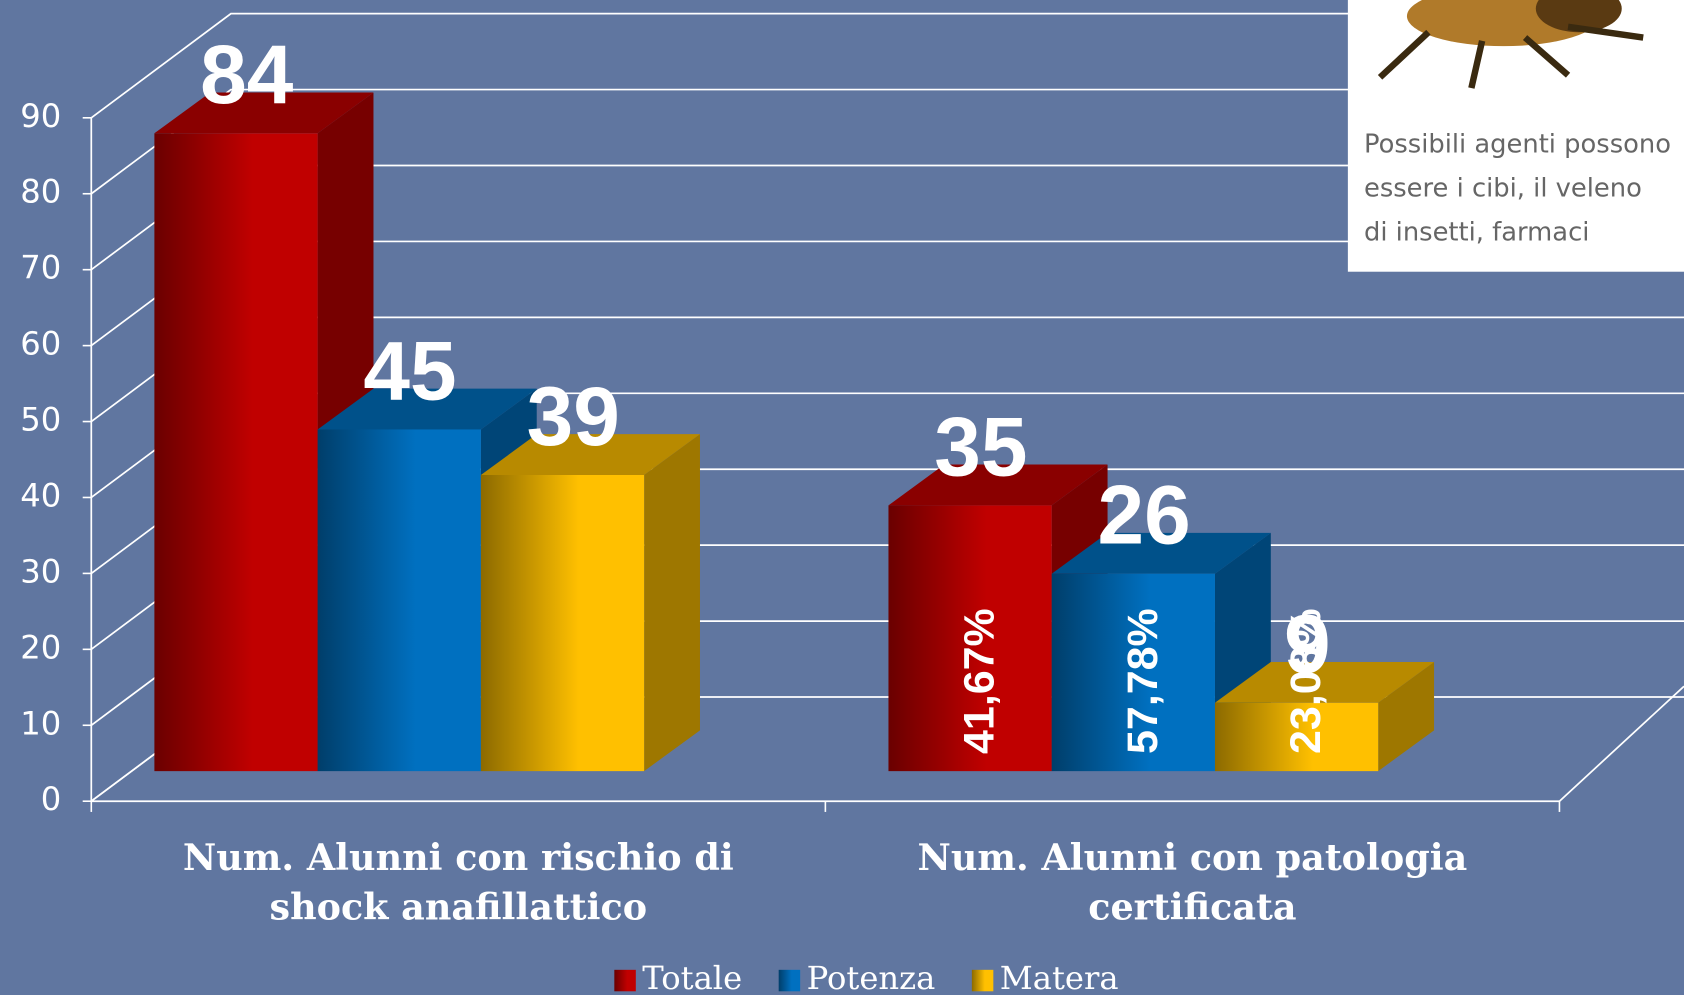 This screenshot has width=1684, height=995. I want to click on y-tick-label: 70, so click(40, 268).